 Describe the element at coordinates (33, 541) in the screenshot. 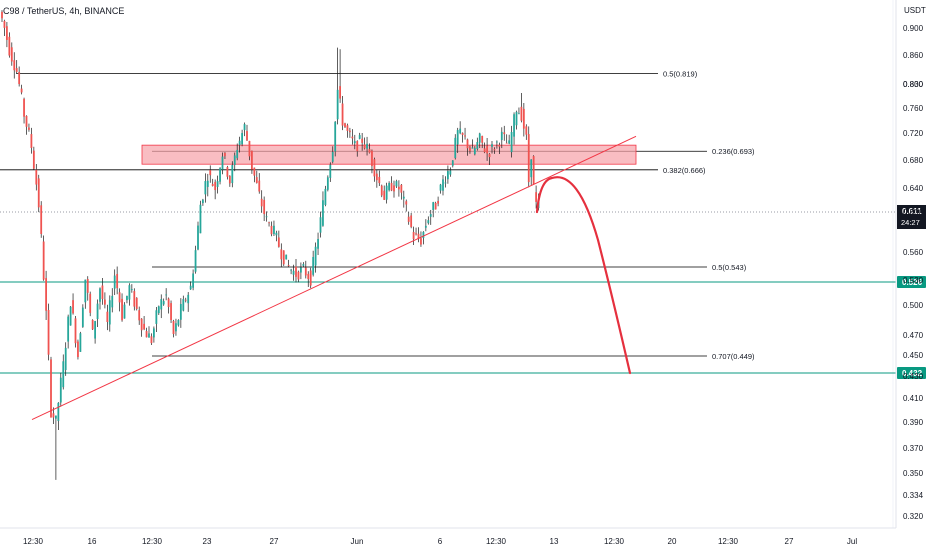

I see `x-tick-label: 12:30` at that location.